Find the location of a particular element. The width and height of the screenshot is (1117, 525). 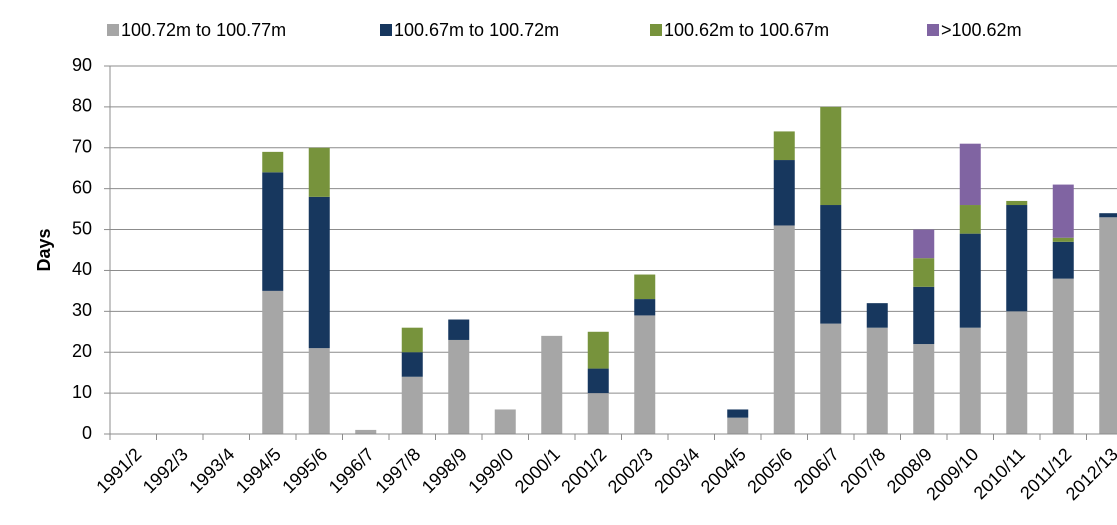

x-tick-label: 2007/8 is located at coordinates (862, 470).